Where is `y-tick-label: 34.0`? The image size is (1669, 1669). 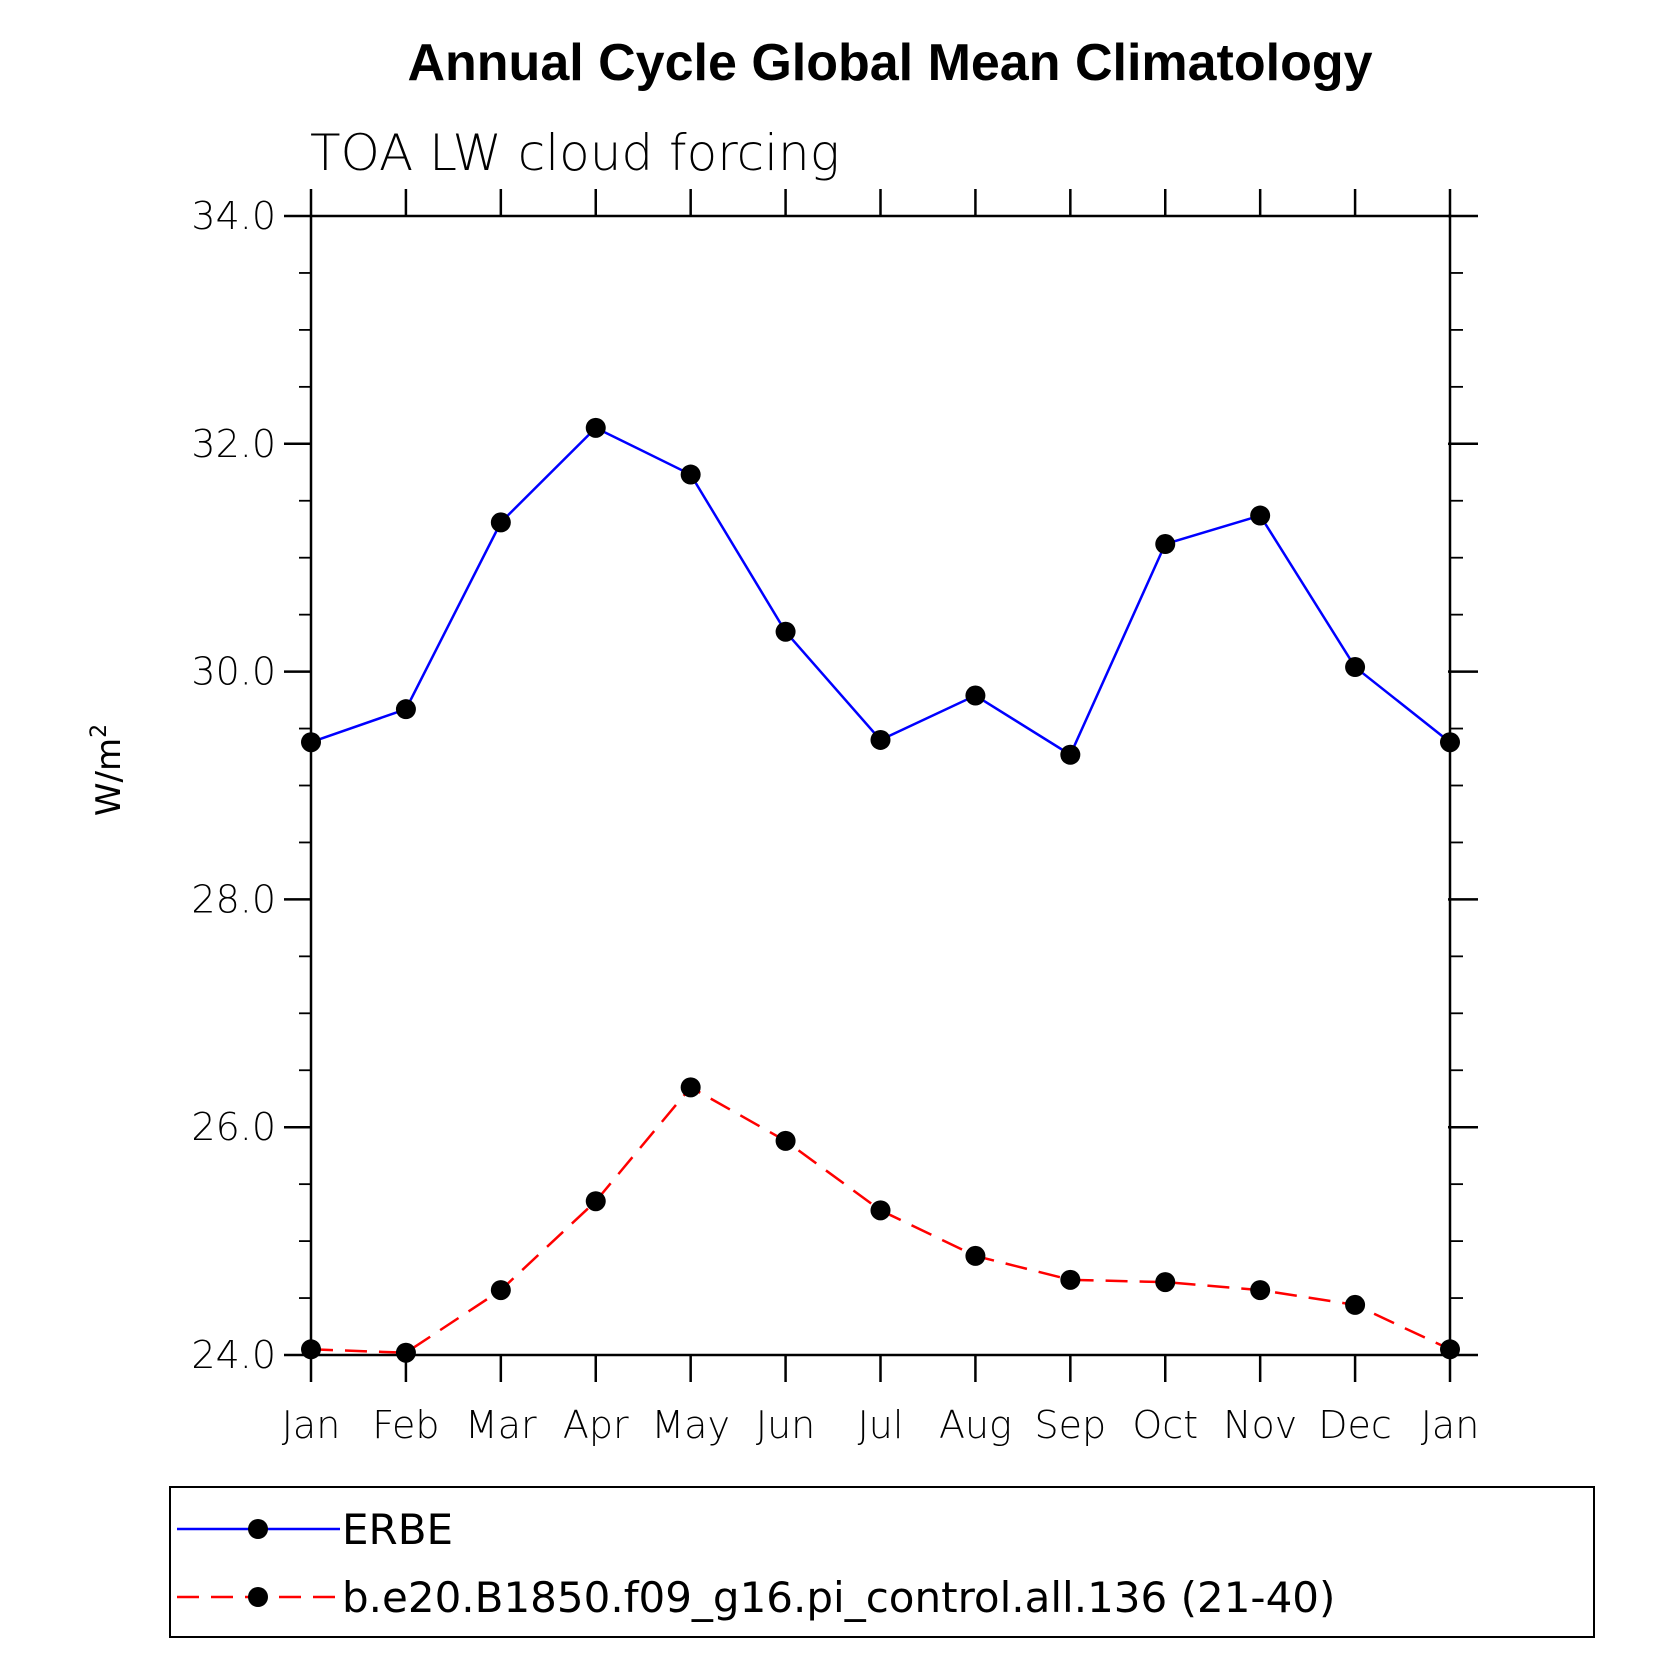
y-tick-label: 34.0 is located at coordinates (233, 216).